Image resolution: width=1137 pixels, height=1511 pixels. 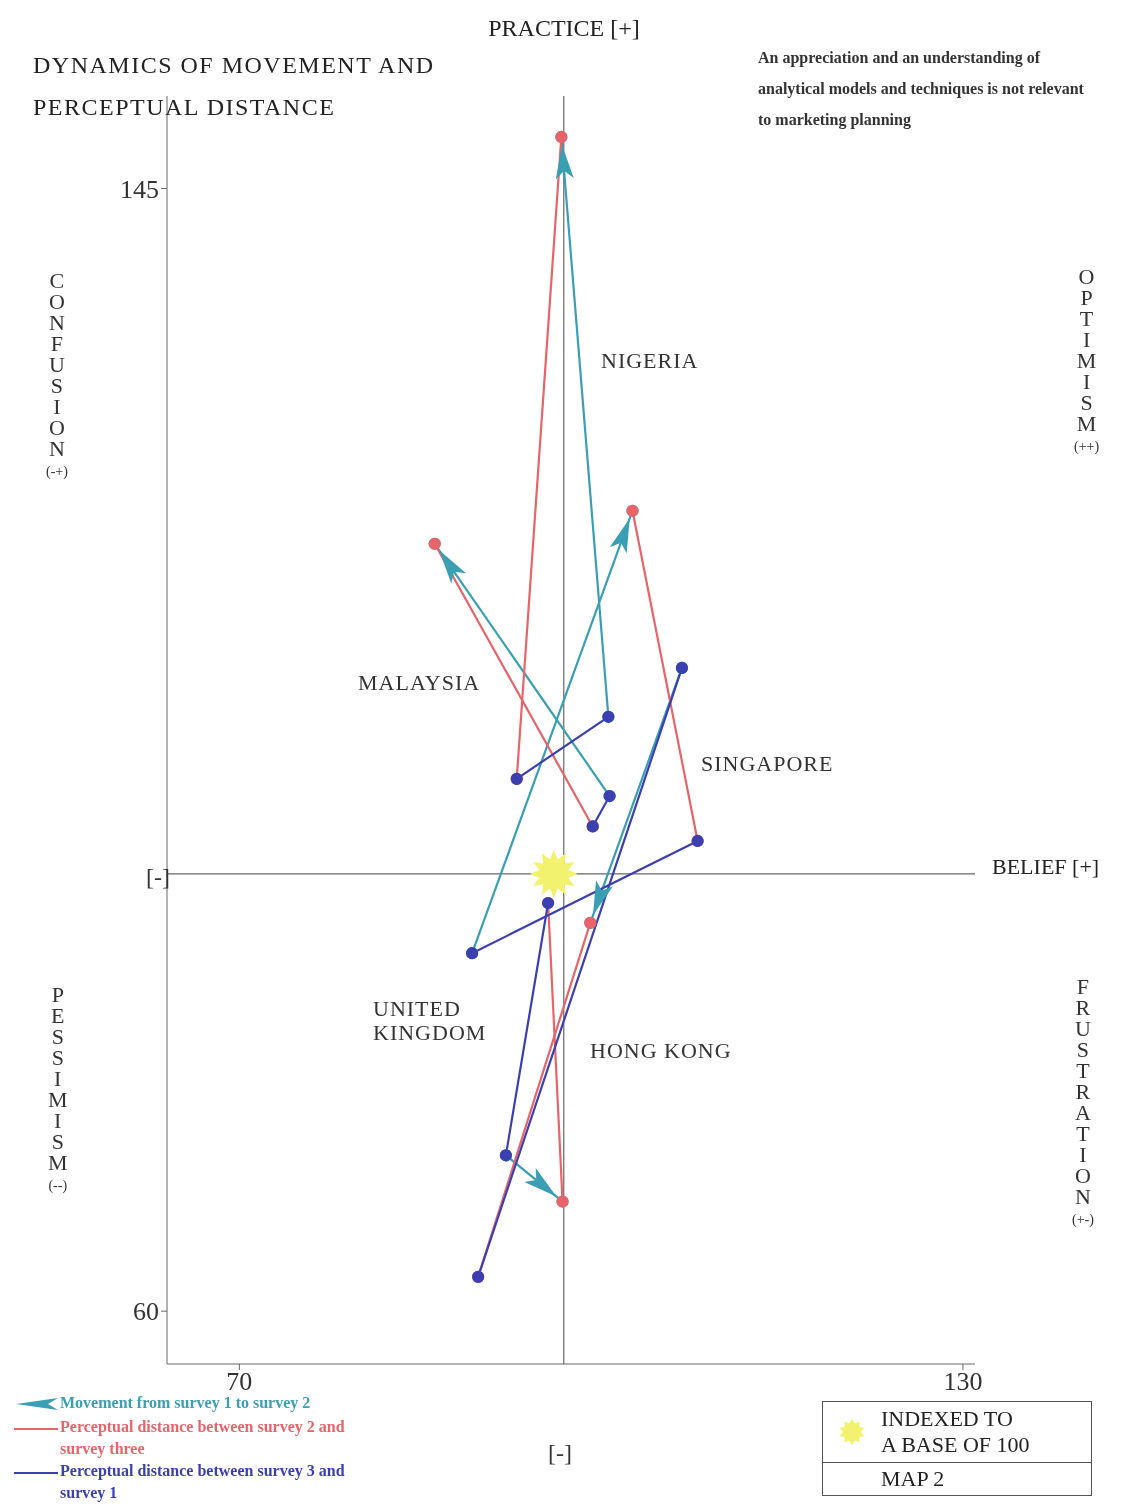 I want to click on annotation: MALAYSIA, so click(x=419, y=682).